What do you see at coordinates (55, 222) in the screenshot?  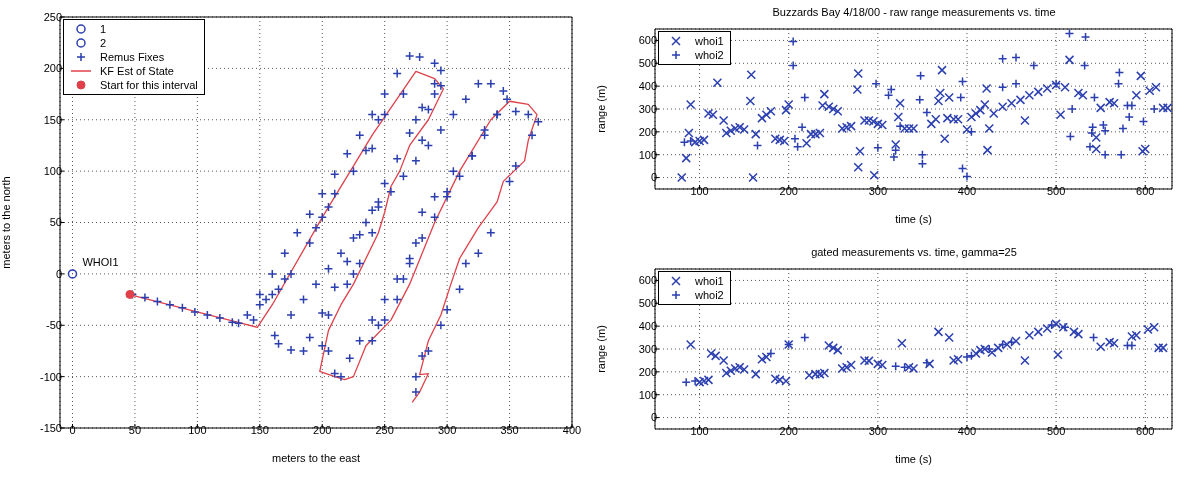 I see `y-tick-label: 50` at bounding box center [55, 222].